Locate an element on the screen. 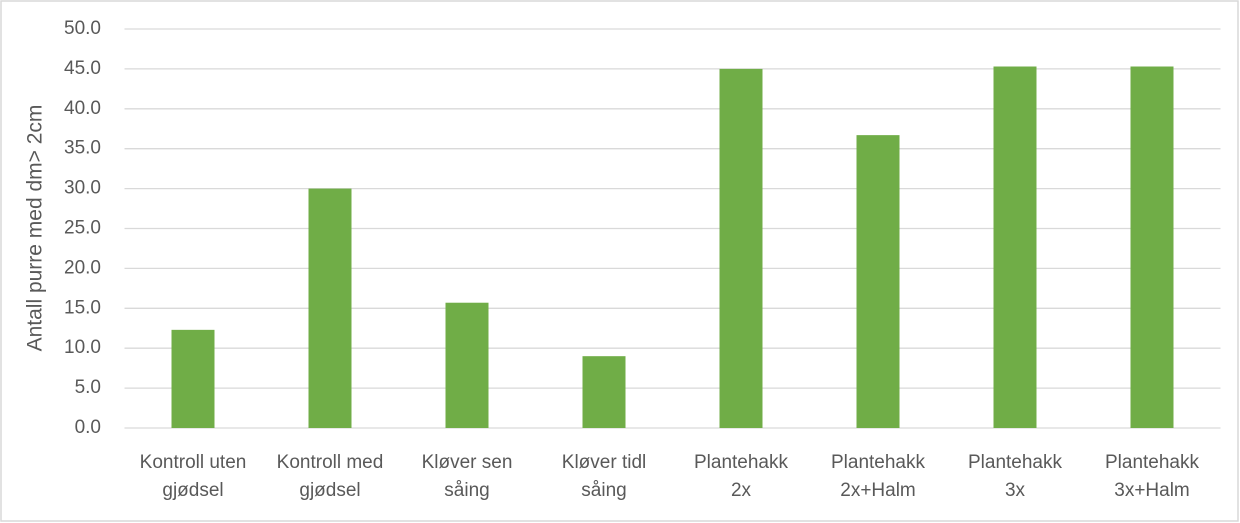 This screenshot has width=1240, height=523. y-tick-label: 15.0 is located at coordinates (82, 307).